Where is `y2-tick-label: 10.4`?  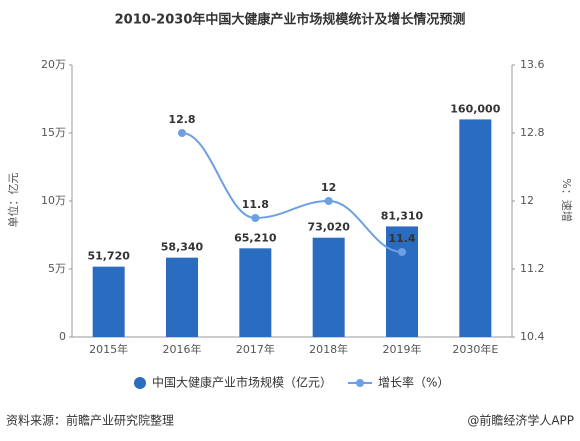
y2-tick-label: 10.4 is located at coordinates (532, 336).